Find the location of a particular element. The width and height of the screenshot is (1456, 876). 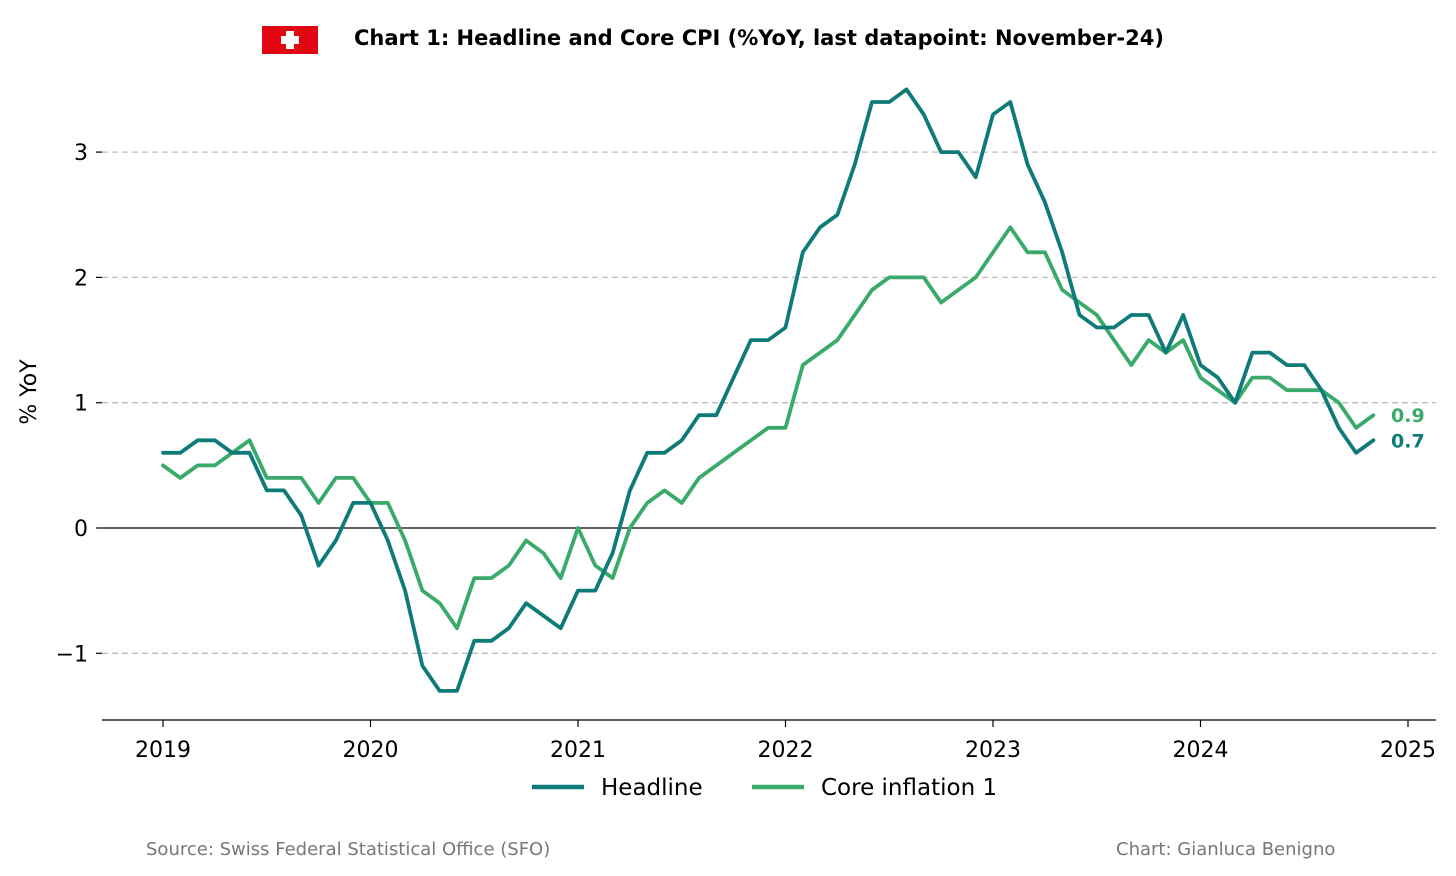

x-tick-label: 2021 is located at coordinates (578, 750).